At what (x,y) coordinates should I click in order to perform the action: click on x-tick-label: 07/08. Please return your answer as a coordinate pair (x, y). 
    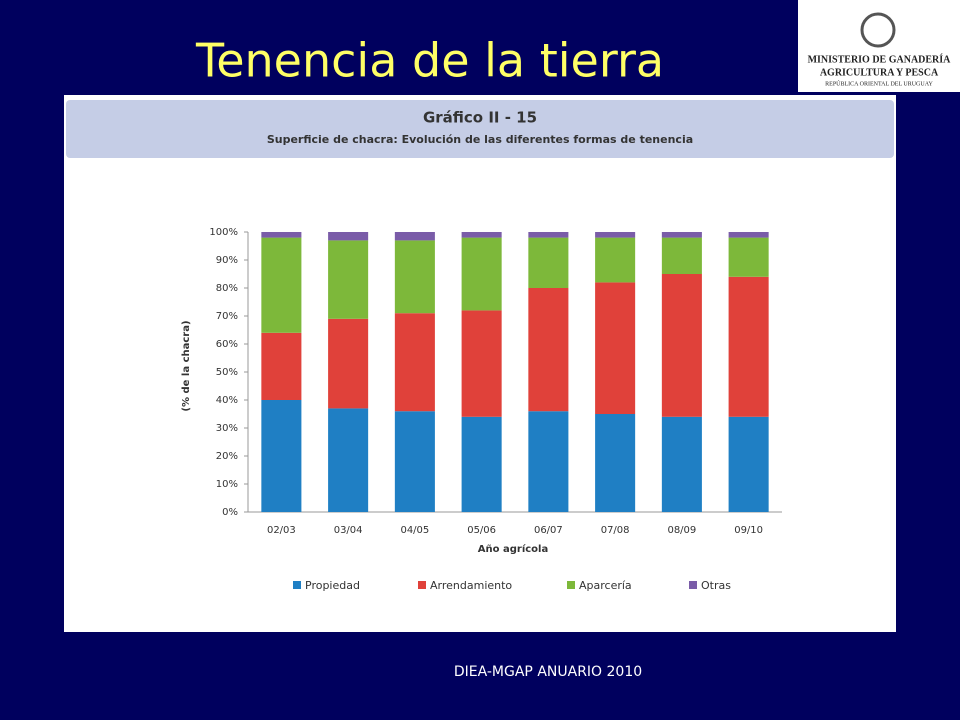
    Looking at the image, I should click on (615, 530).